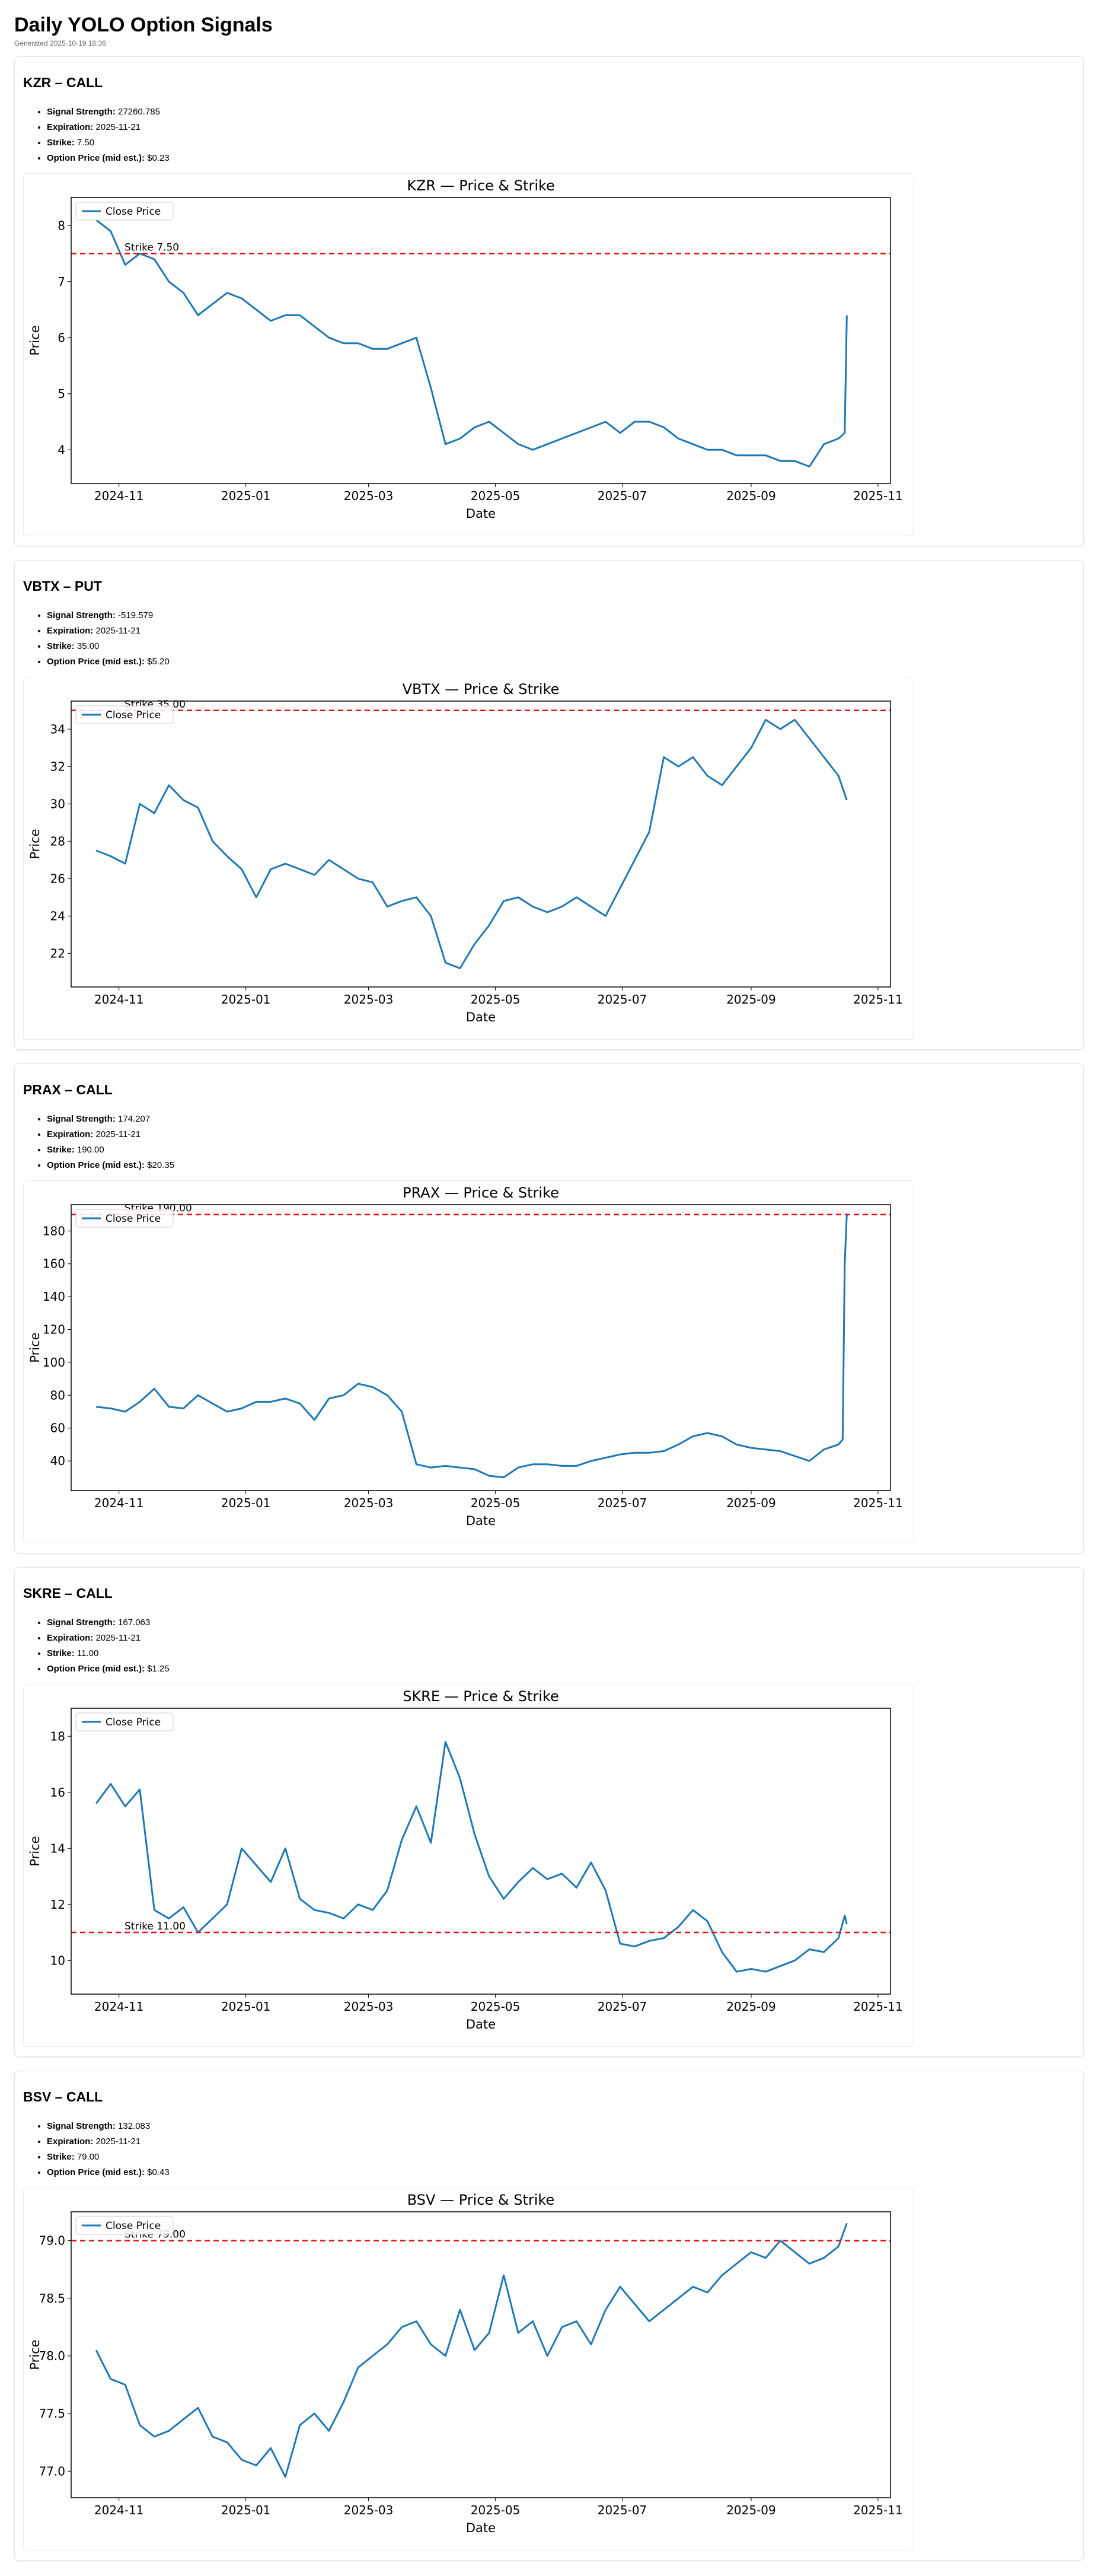  What do you see at coordinates (136, 615) in the screenshot?
I see `value-signal-strength: -519.579` at bounding box center [136, 615].